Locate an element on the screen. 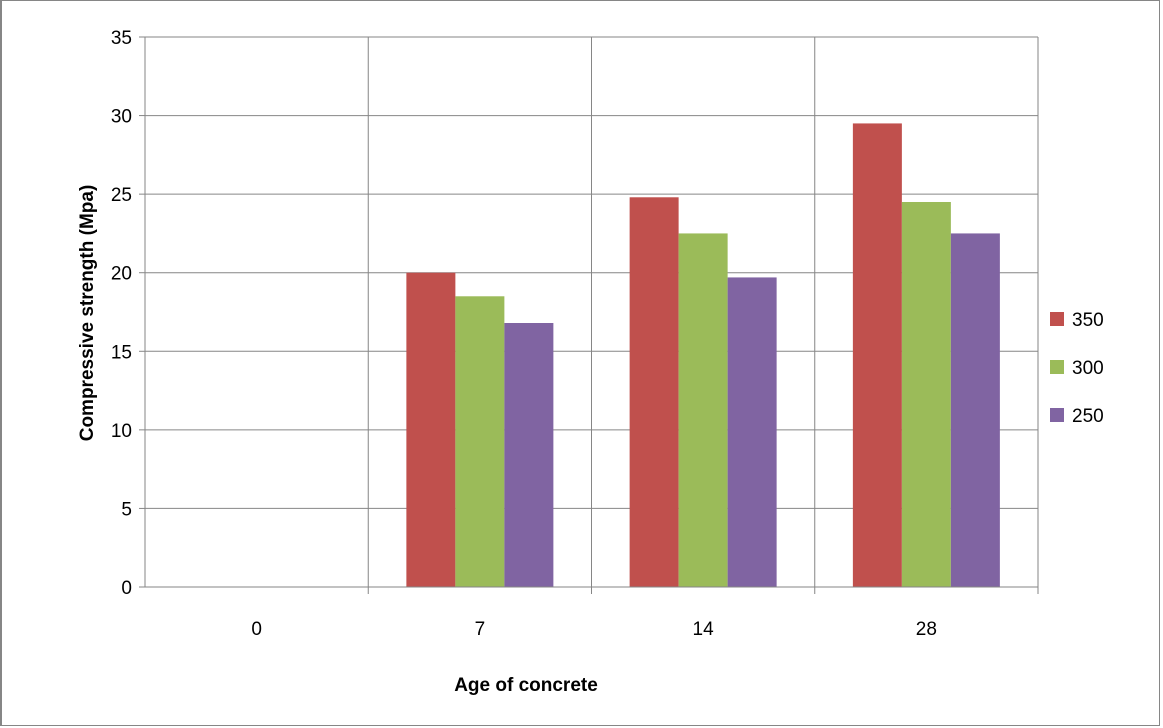 The height and width of the screenshot is (728, 1163). x-tick-labels: 0 7 14 28 is located at coordinates (594, 629).